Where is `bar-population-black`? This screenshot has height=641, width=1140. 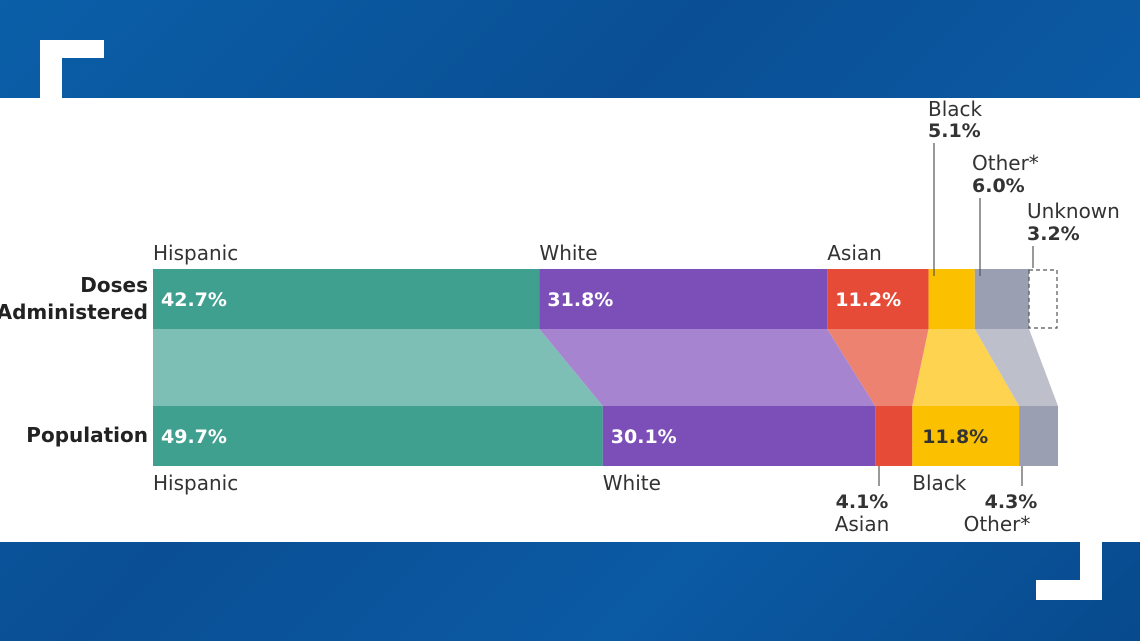
bar-population-black is located at coordinates (966, 436).